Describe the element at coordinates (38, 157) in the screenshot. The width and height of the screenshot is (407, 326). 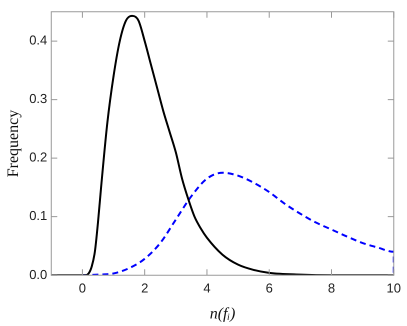
I see `y-tick-label: 0.2` at that location.